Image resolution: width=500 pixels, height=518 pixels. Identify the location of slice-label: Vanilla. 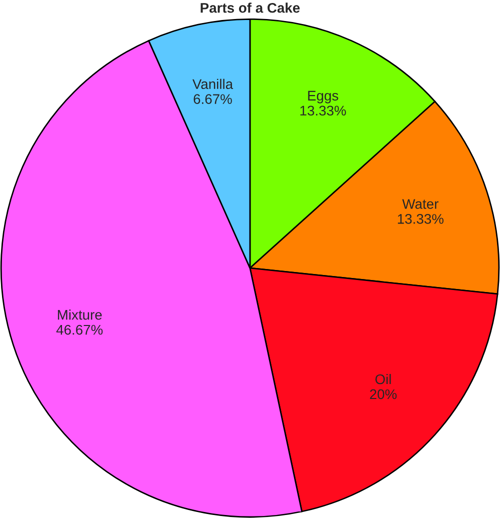
(213, 84).